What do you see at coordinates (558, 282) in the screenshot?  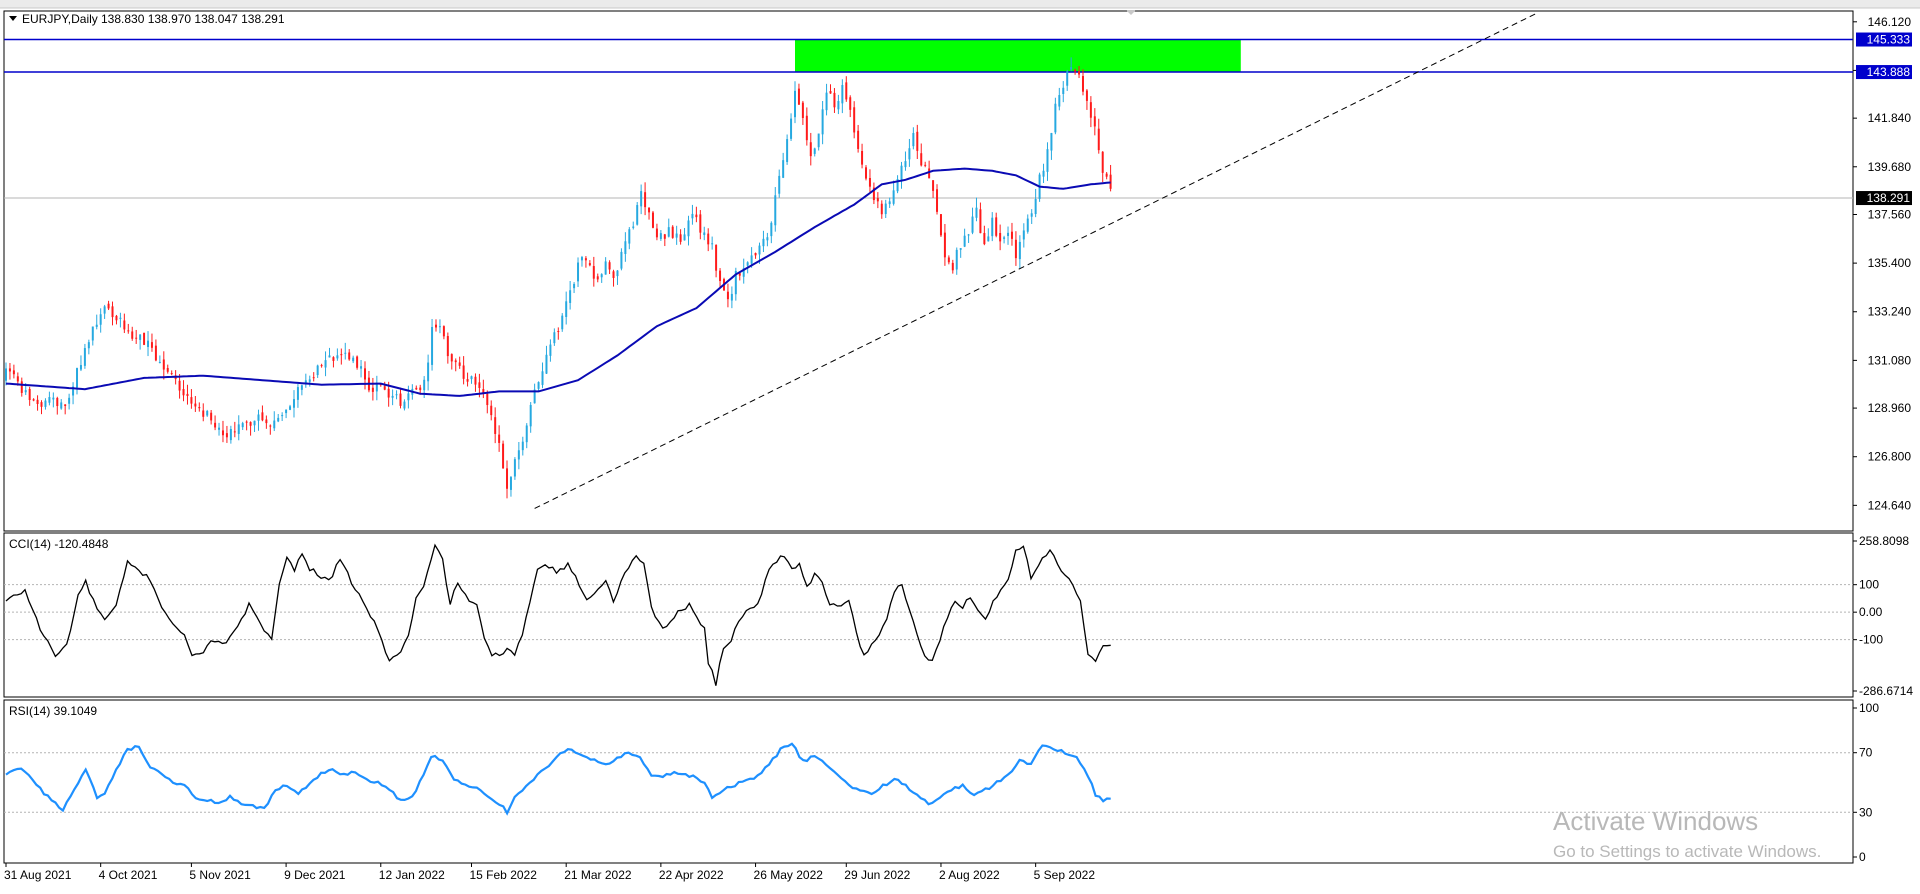 I see `moving-average-line` at bounding box center [558, 282].